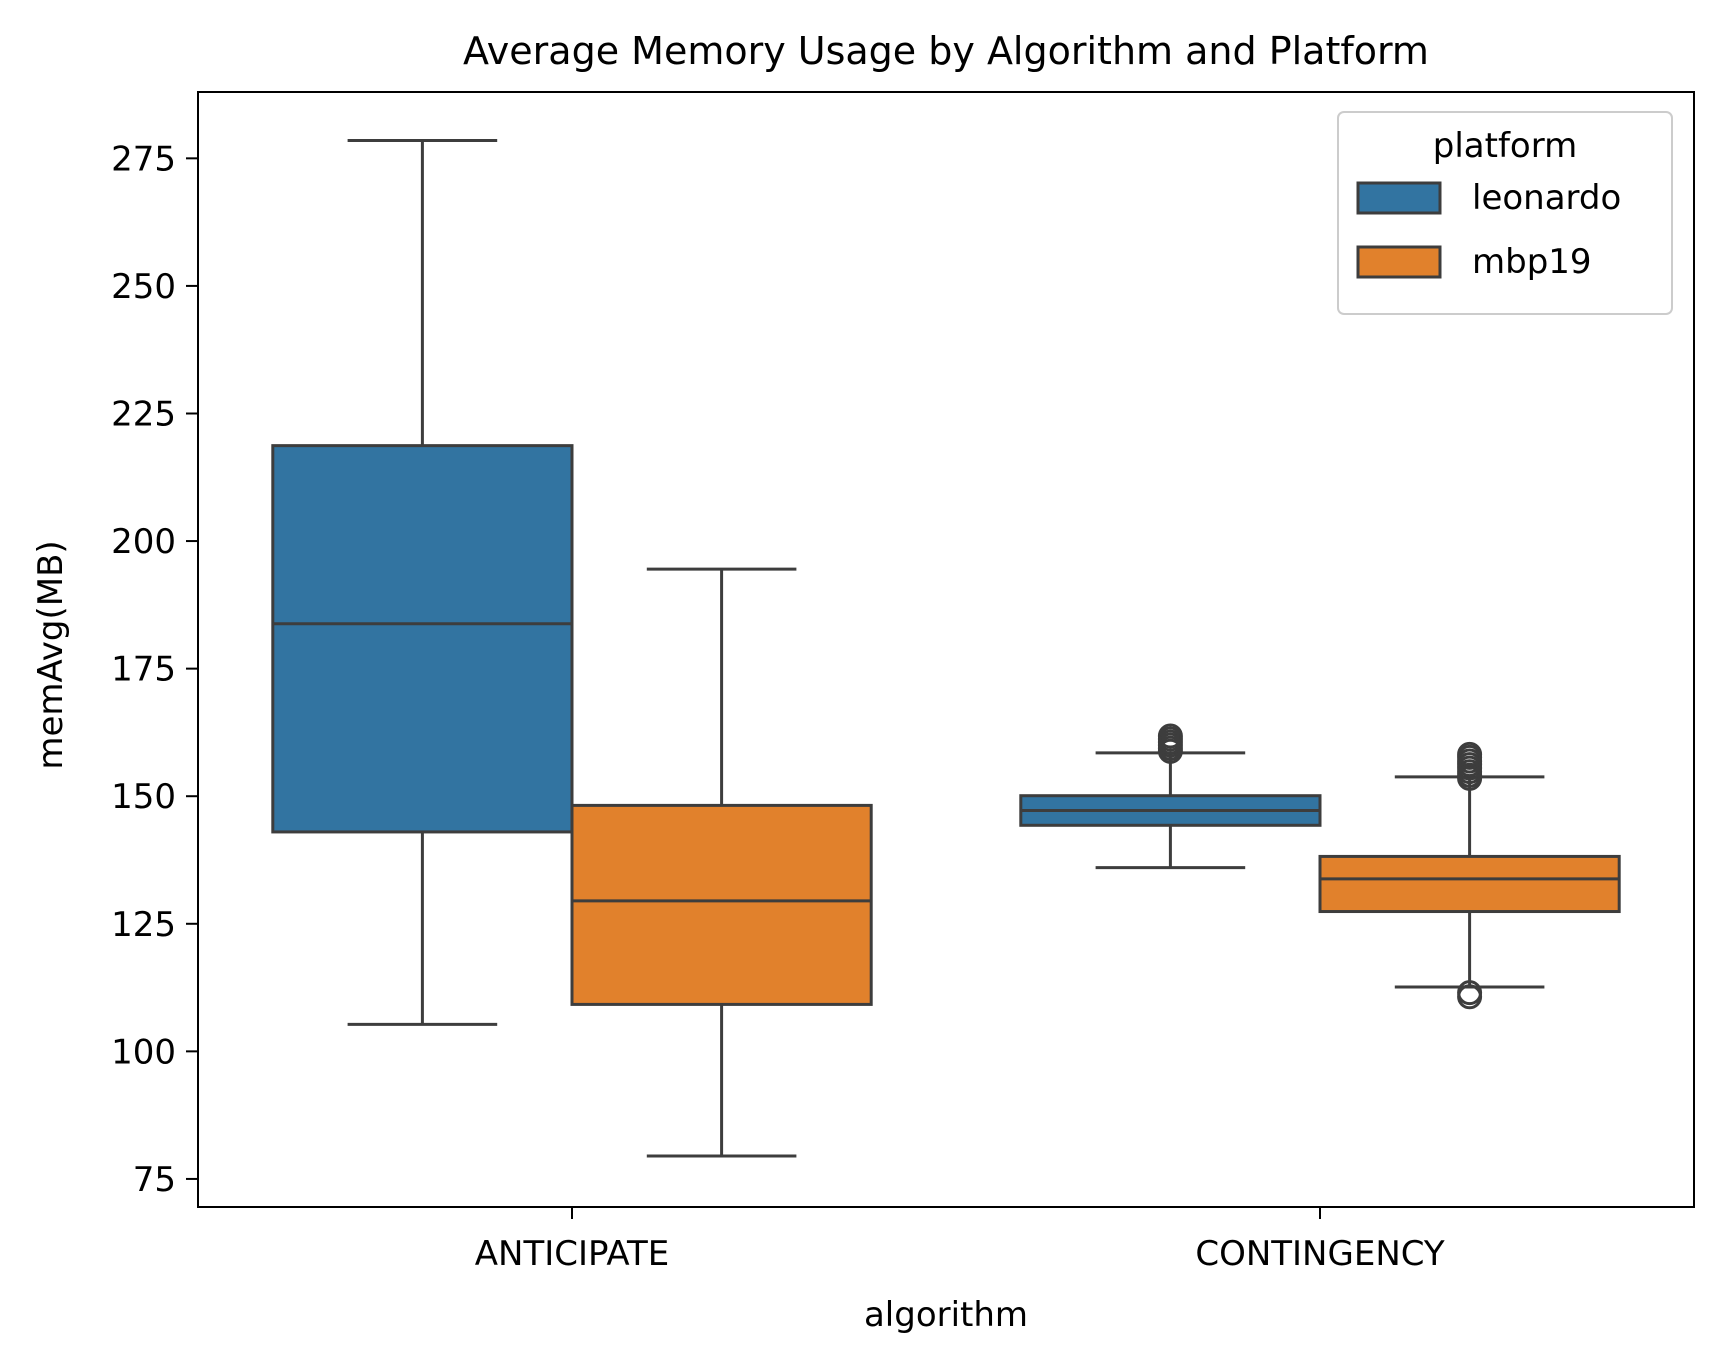  What do you see at coordinates (51, 654) in the screenshot?
I see `y-axis-label: memAvg(MB)` at bounding box center [51, 654].